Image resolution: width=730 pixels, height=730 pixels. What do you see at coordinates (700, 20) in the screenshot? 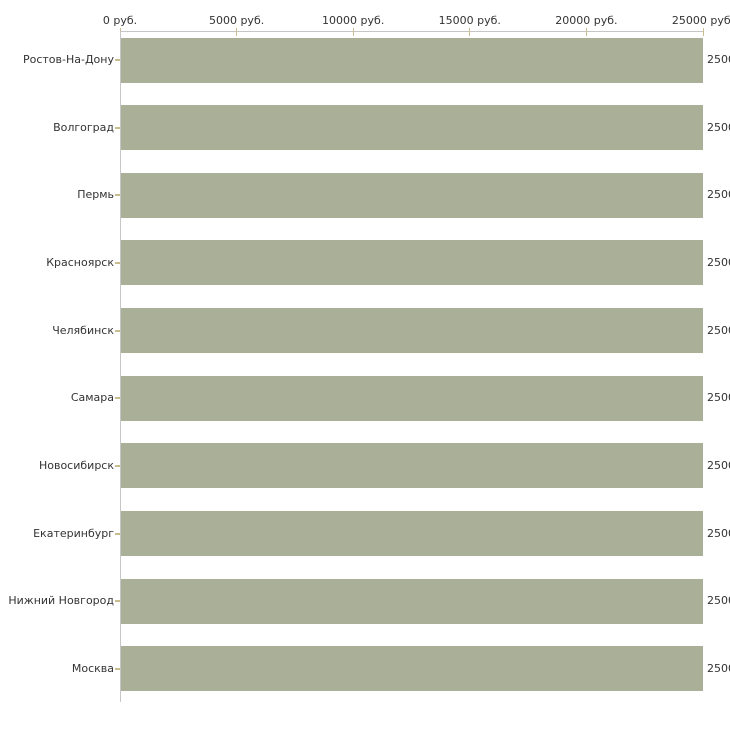
I see `x-axis-tick-label: 25000 руб.` at bounding box center [700, 20].